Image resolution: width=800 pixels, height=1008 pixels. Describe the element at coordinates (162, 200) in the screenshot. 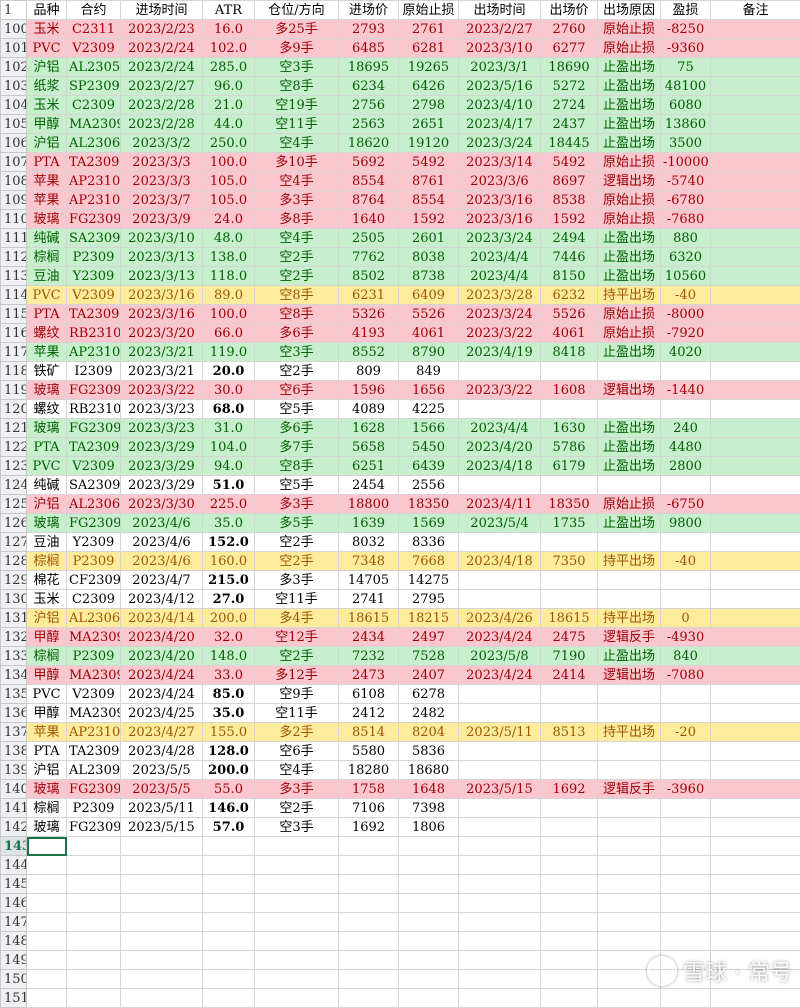

I see `cell-entry-time: 2023/3/7` at that location.